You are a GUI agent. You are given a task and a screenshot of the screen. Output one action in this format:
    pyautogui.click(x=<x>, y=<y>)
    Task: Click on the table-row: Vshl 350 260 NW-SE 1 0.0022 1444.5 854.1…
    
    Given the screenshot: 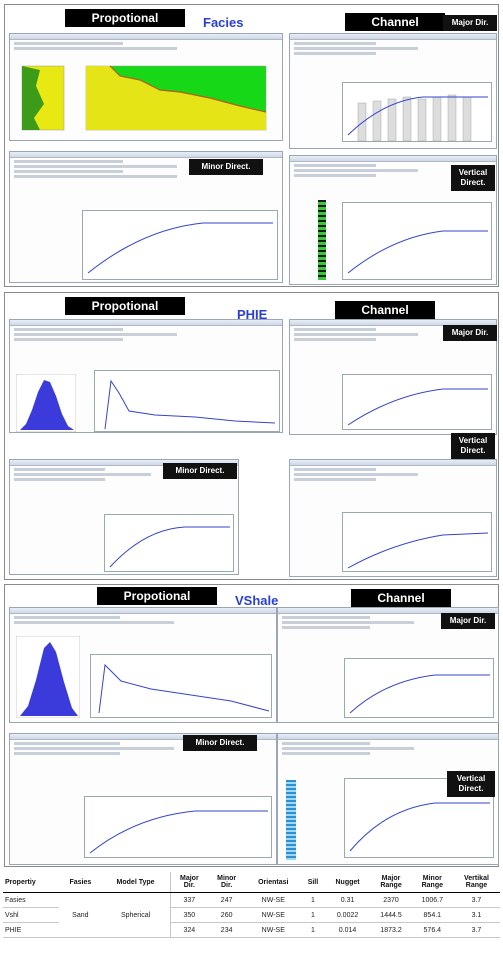 What is the action you would take?
    pyautogui.click(x=251, y=915)
    